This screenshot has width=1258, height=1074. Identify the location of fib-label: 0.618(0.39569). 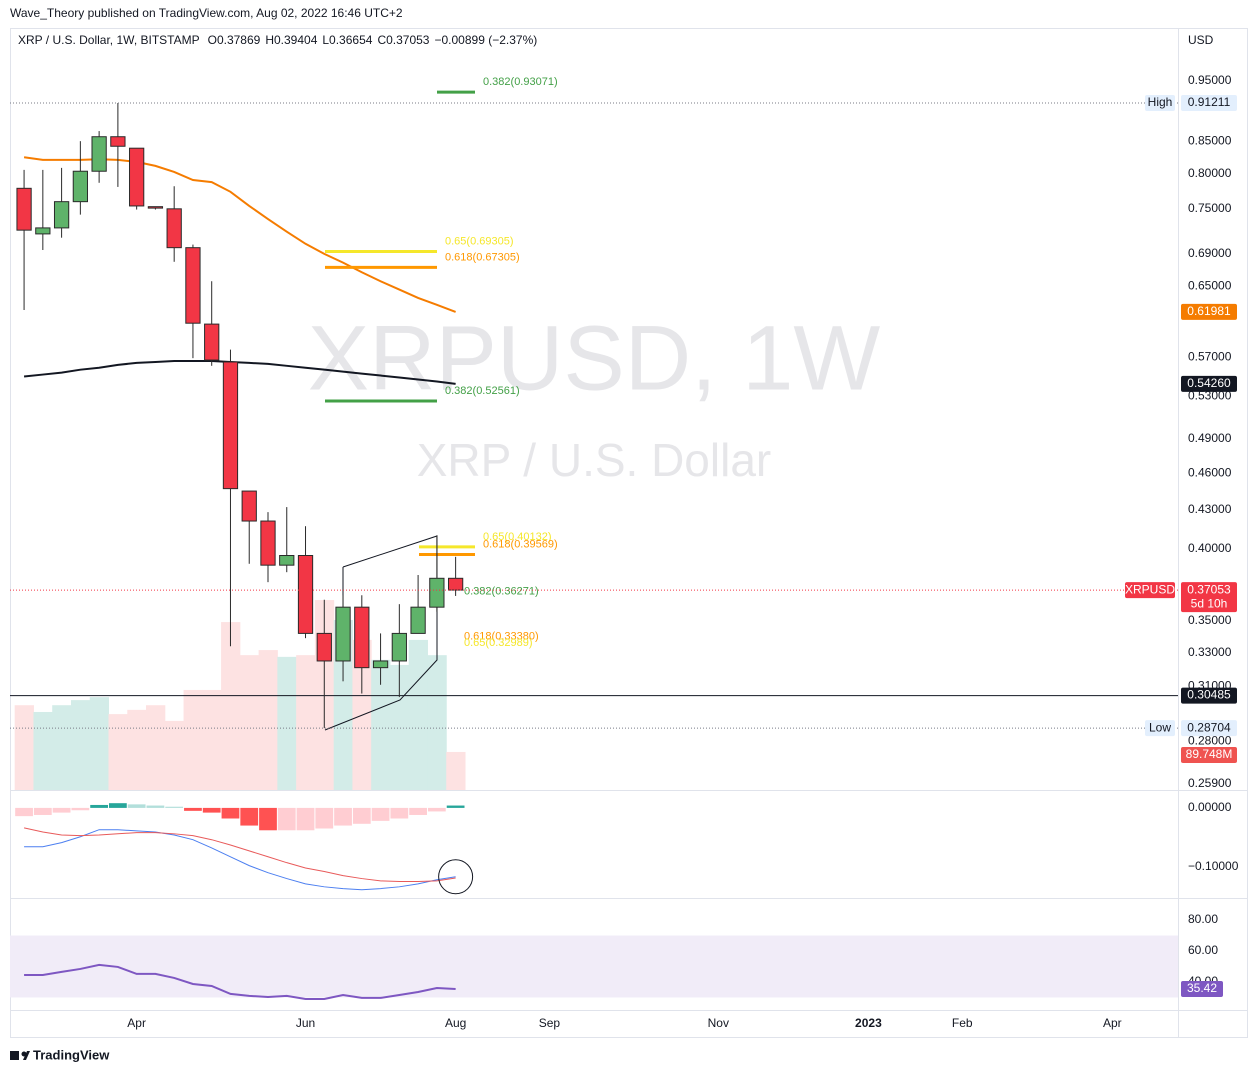
(520, 544).